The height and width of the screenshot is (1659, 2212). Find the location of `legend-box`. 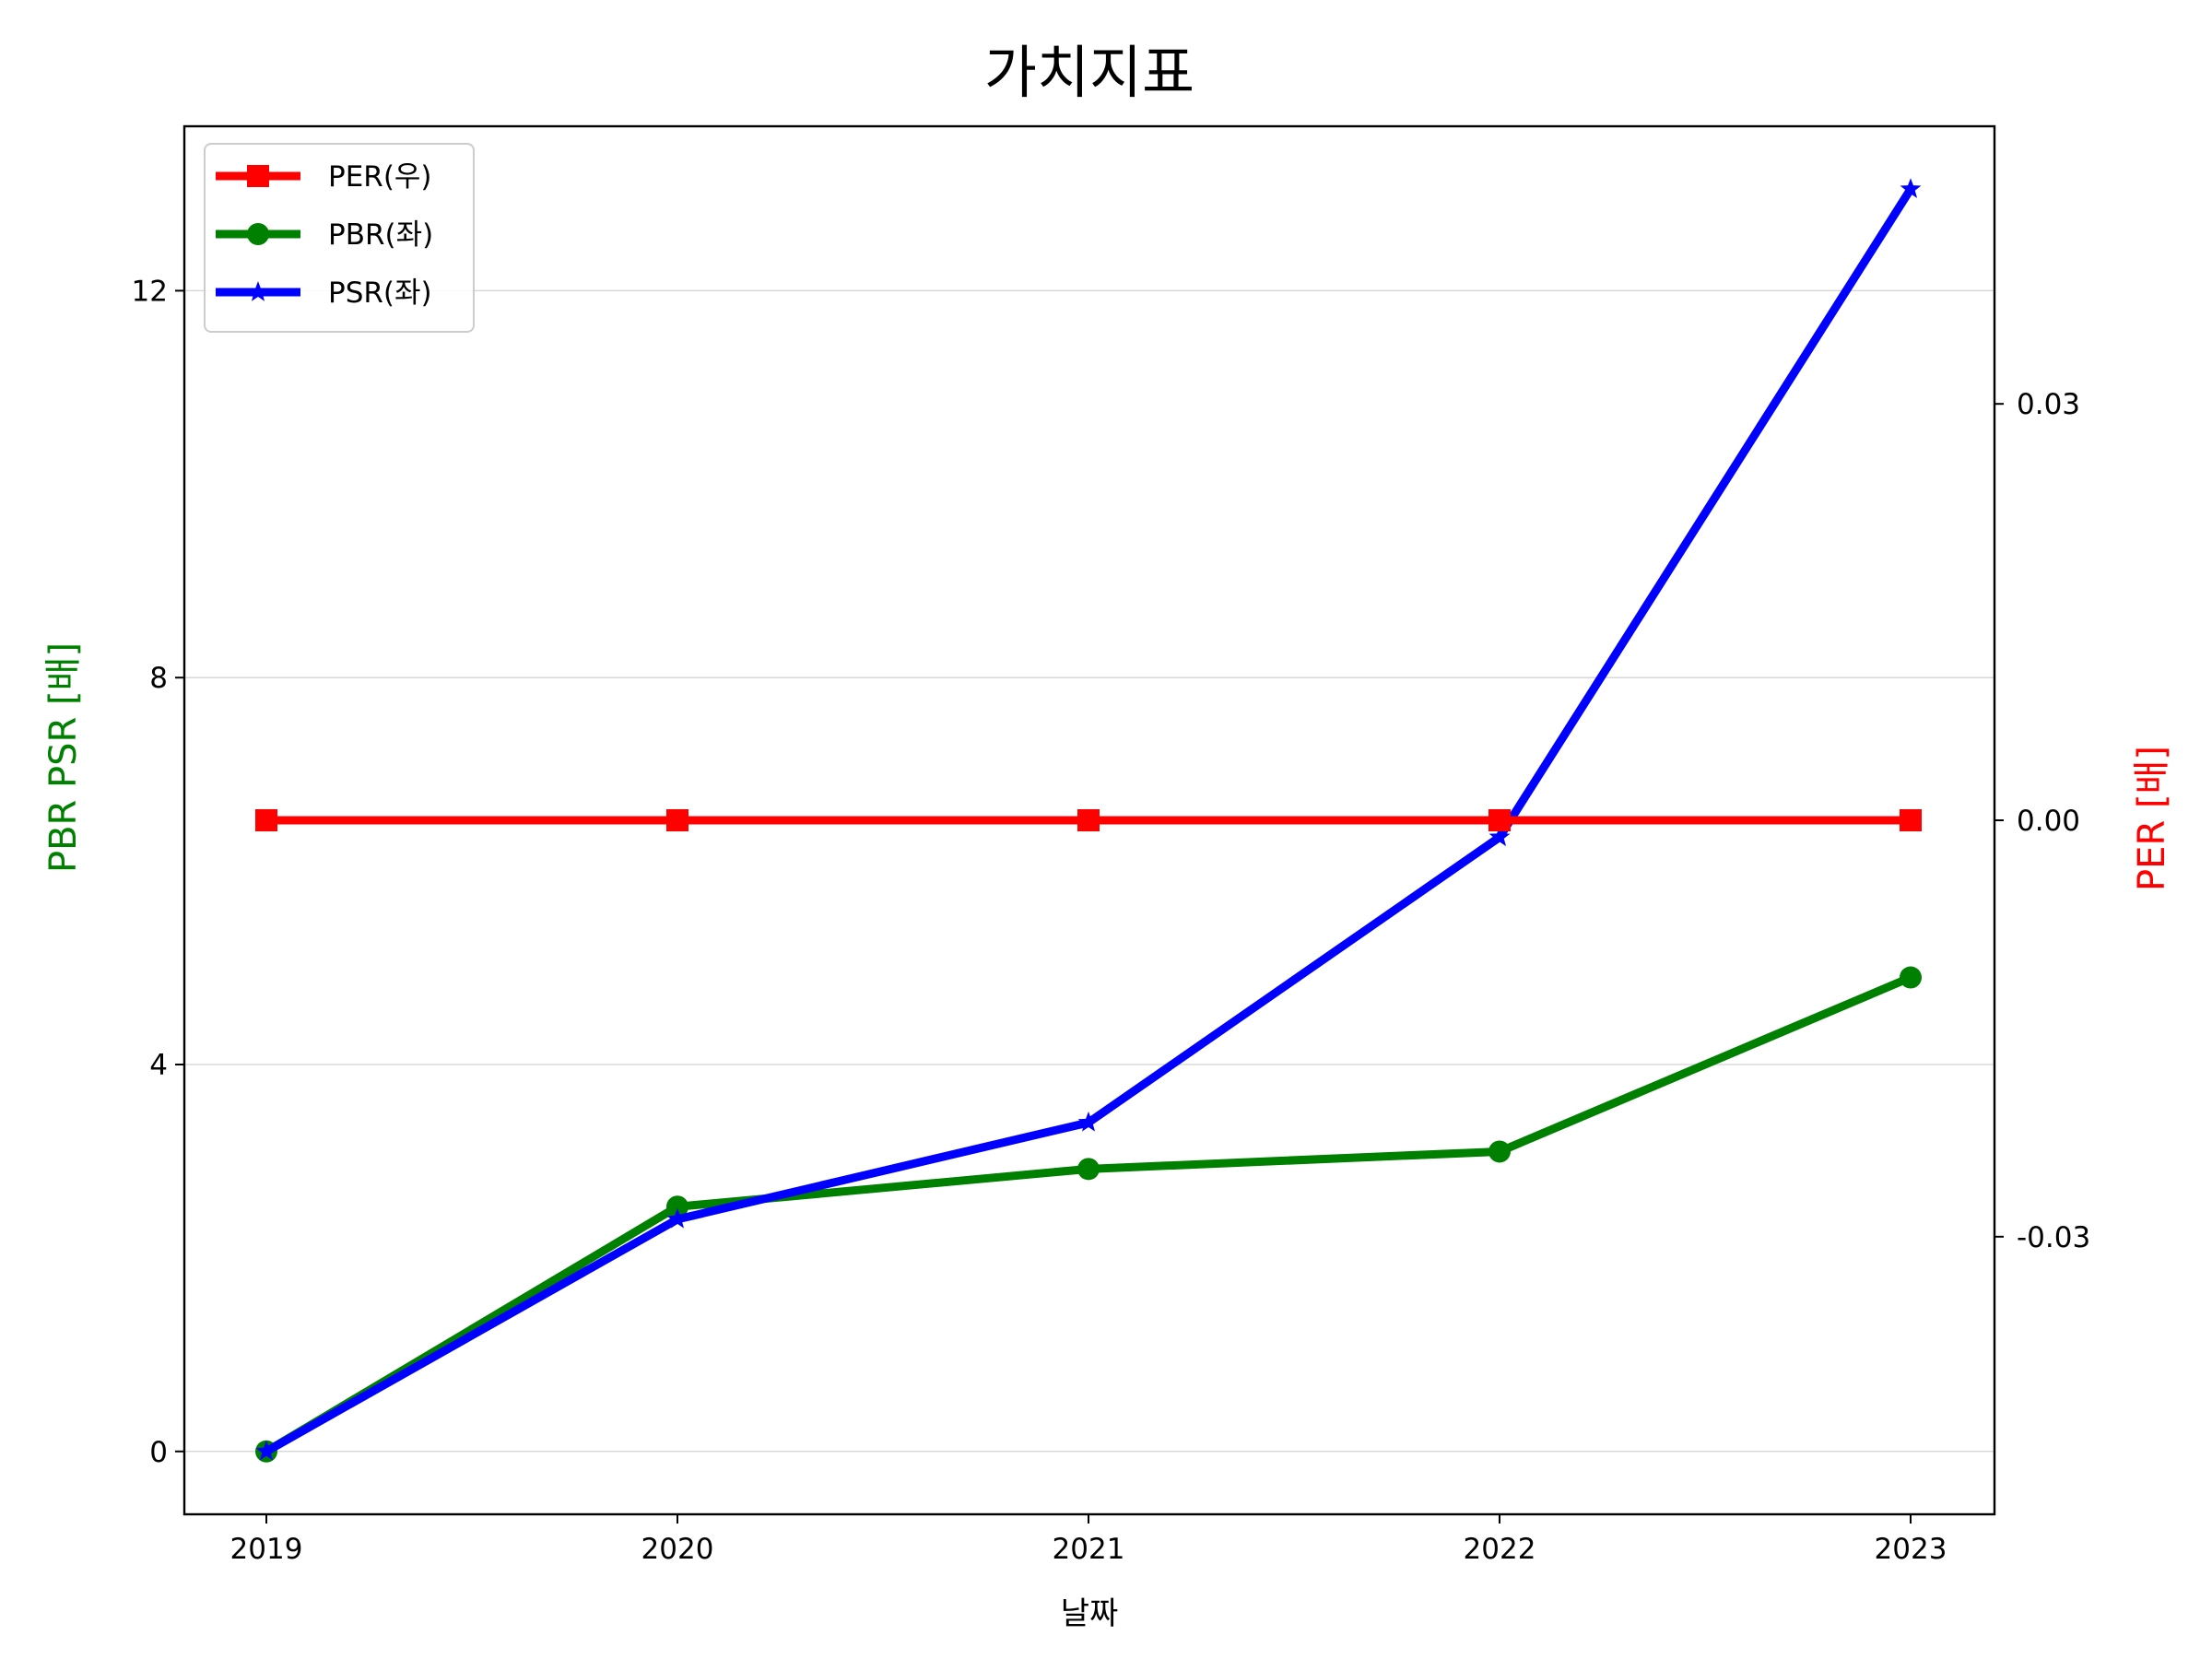

legend-box is located at coordinates (339, 238).